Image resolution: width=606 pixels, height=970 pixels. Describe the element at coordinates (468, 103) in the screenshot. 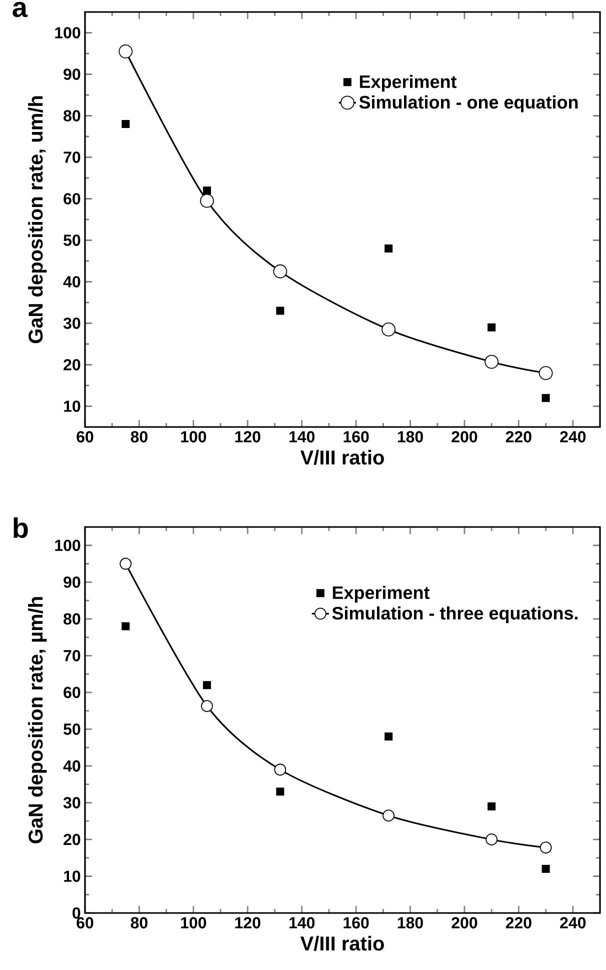

I see `legend-label: Simulation - one equation` at that location.